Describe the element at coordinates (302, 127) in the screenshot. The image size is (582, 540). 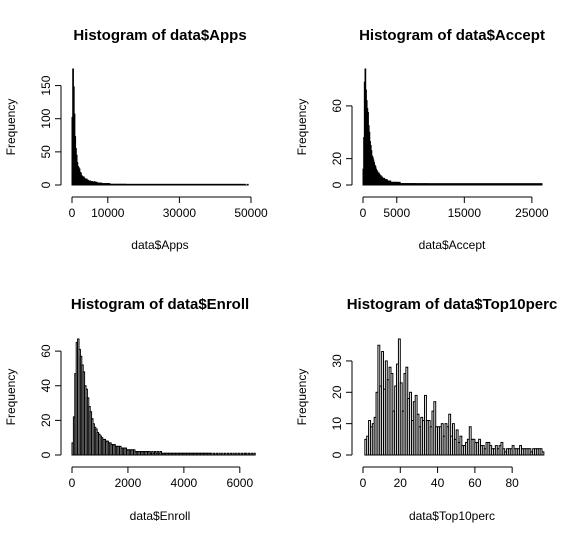
I see `y-axis-label: Frequency` at that location.